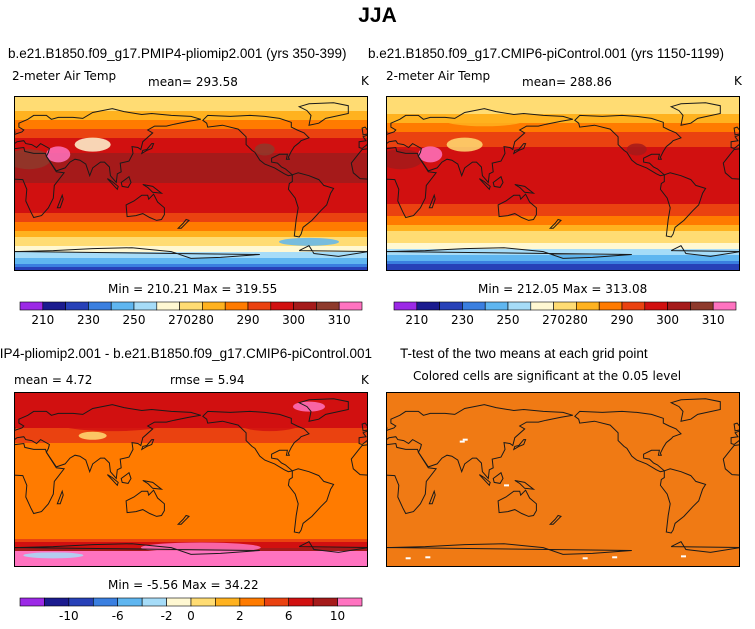 This screenshot has width=755, height=629. I want to click on panel-4-ttest-map, so click(563, 479).